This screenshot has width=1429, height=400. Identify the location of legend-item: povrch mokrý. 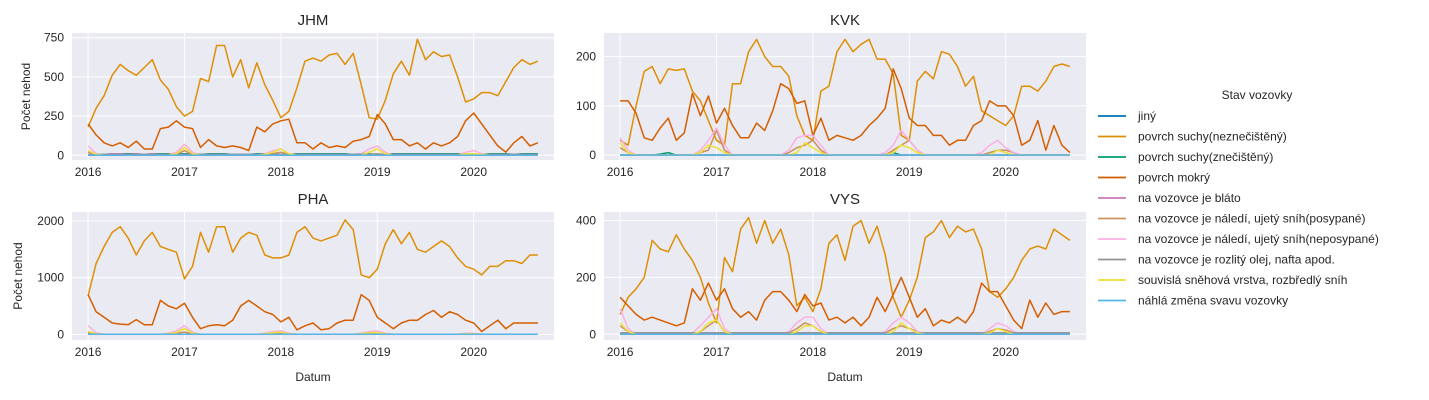
(1154, 178).